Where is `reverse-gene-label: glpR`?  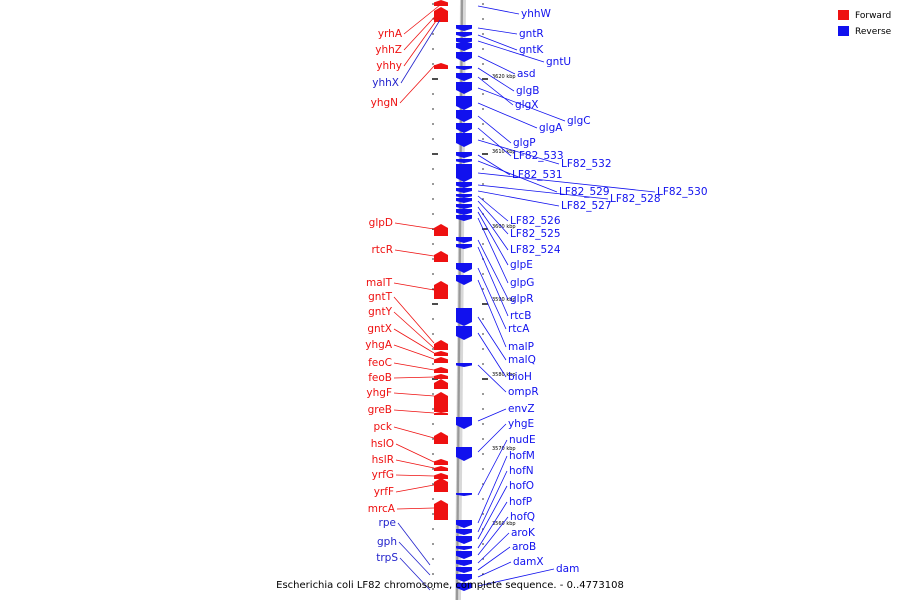
reverse-gene-label: glpR is located at coordinates (522, 299).